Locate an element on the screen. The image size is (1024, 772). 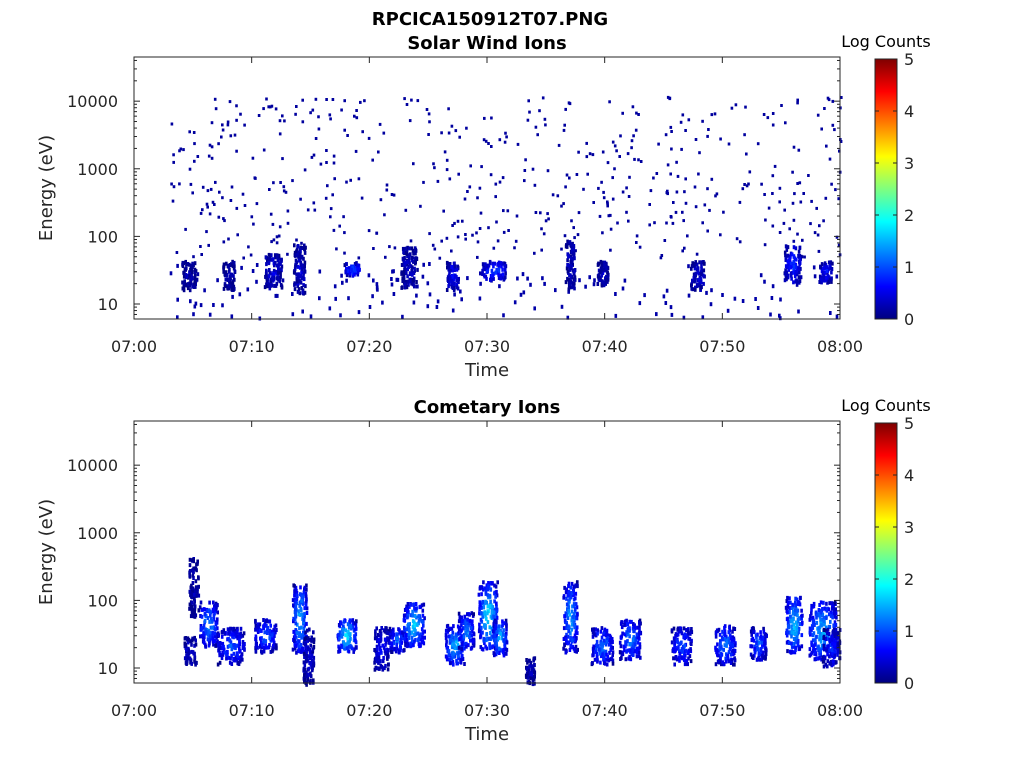
panel-title: Cometary Ions is located at coordinates (487, 407).